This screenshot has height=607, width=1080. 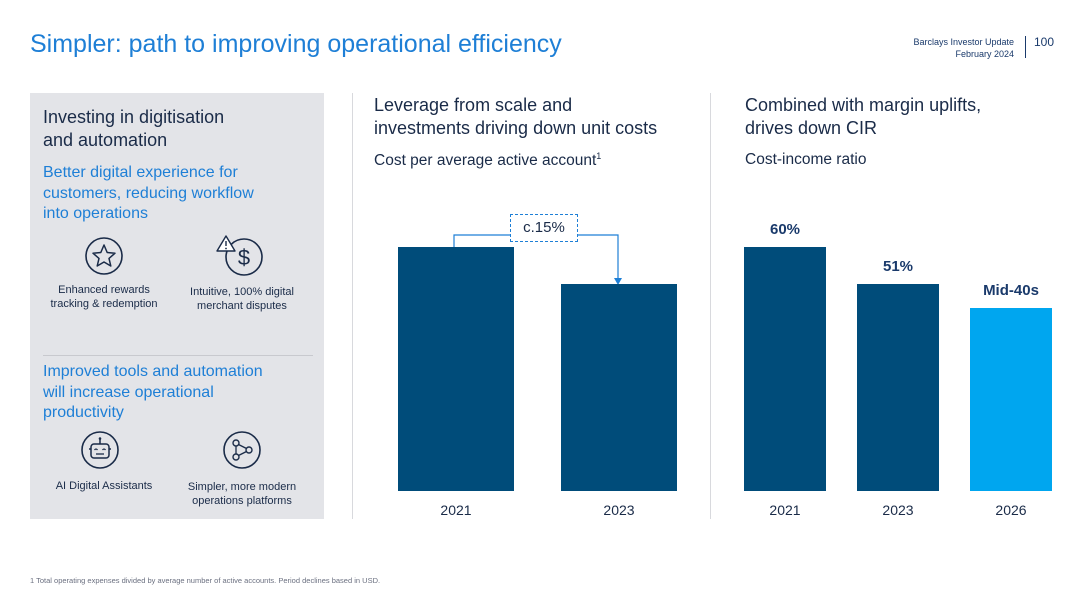 What do you see at coordinates (473, 105) in the screenshot?
I see `chart1-title-line: Leverage from scale and` at bounding box center [473, 105].